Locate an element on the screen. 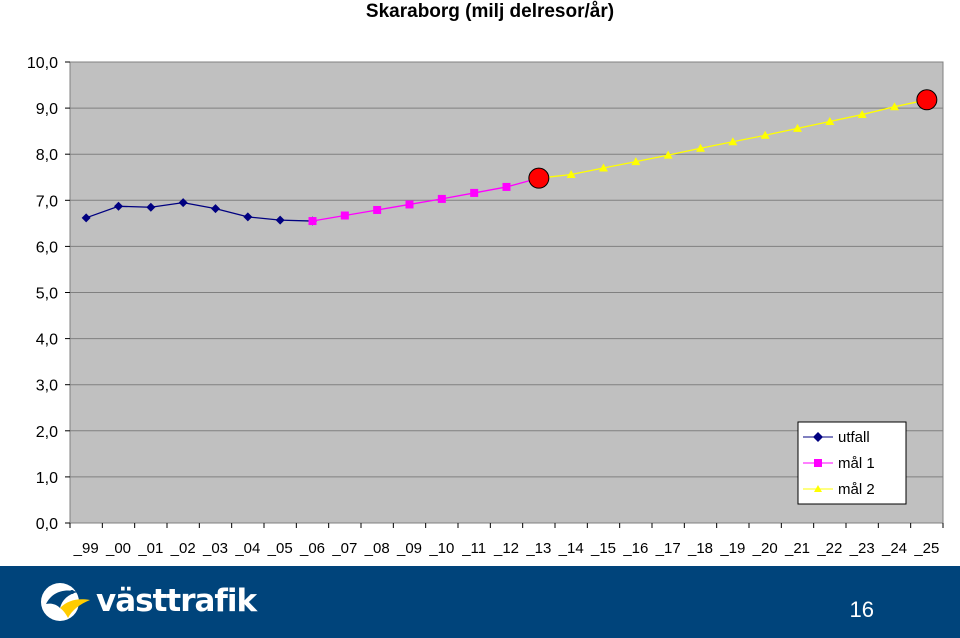 This screenshot has width=960, height=638. legend-mal2-label: mål 2 is located at coordinates (856, 489).